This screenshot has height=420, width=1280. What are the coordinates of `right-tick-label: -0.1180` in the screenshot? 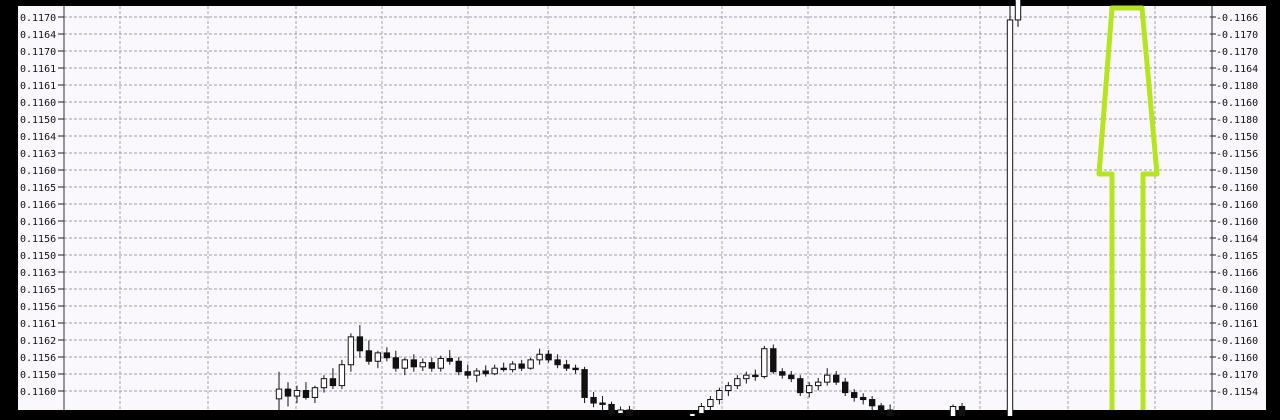 It's located at (1237, 120).